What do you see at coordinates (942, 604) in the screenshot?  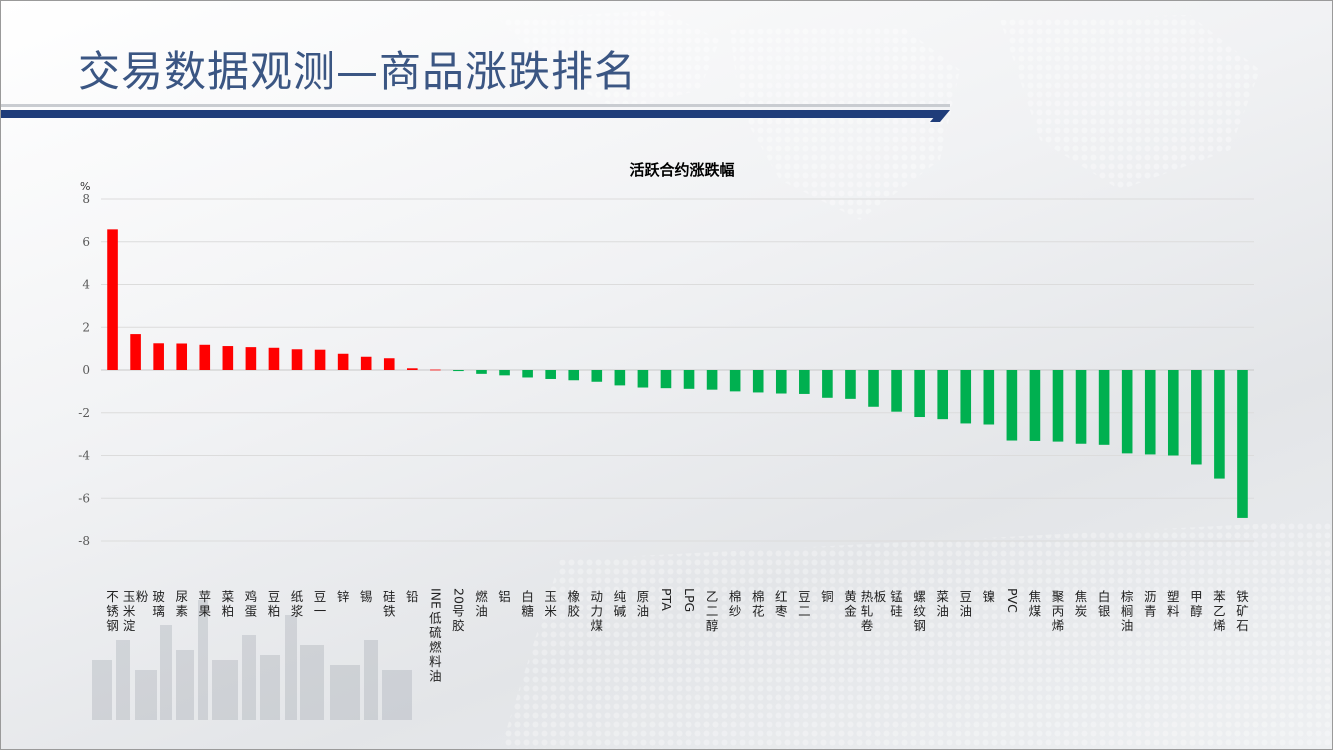 I see `x-category-label: 菜油` at bounding box center [942, 604].